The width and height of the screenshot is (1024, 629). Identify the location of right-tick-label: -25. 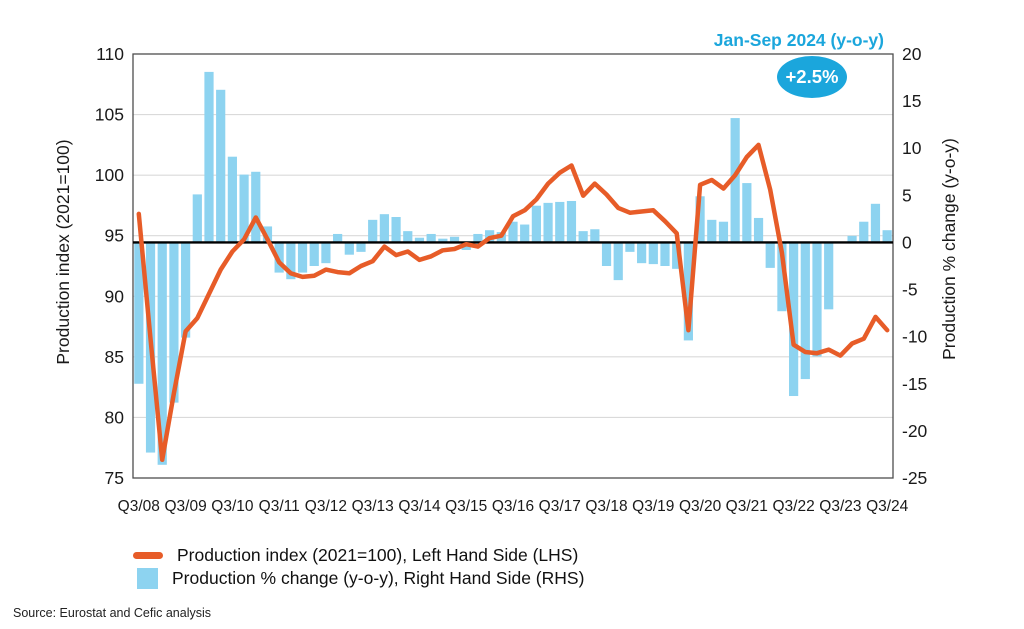
(914, 478).